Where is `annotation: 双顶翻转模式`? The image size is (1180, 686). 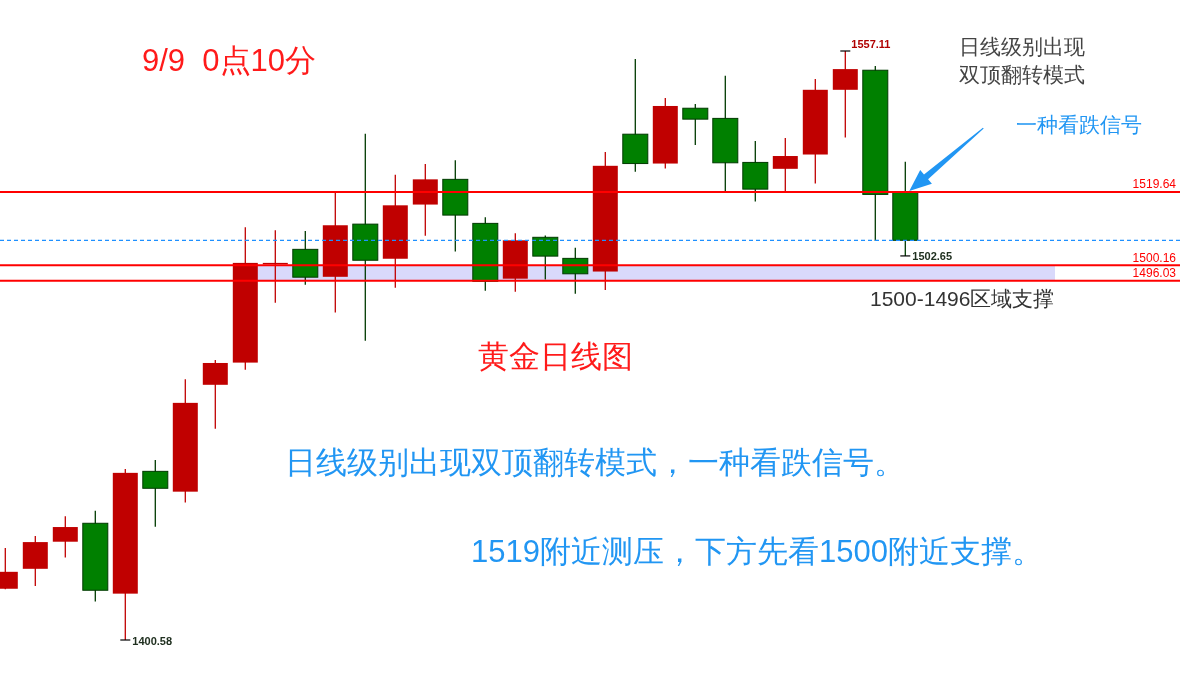 annotation: 双顶翻转模式 is located at coordinates (1022, 74).